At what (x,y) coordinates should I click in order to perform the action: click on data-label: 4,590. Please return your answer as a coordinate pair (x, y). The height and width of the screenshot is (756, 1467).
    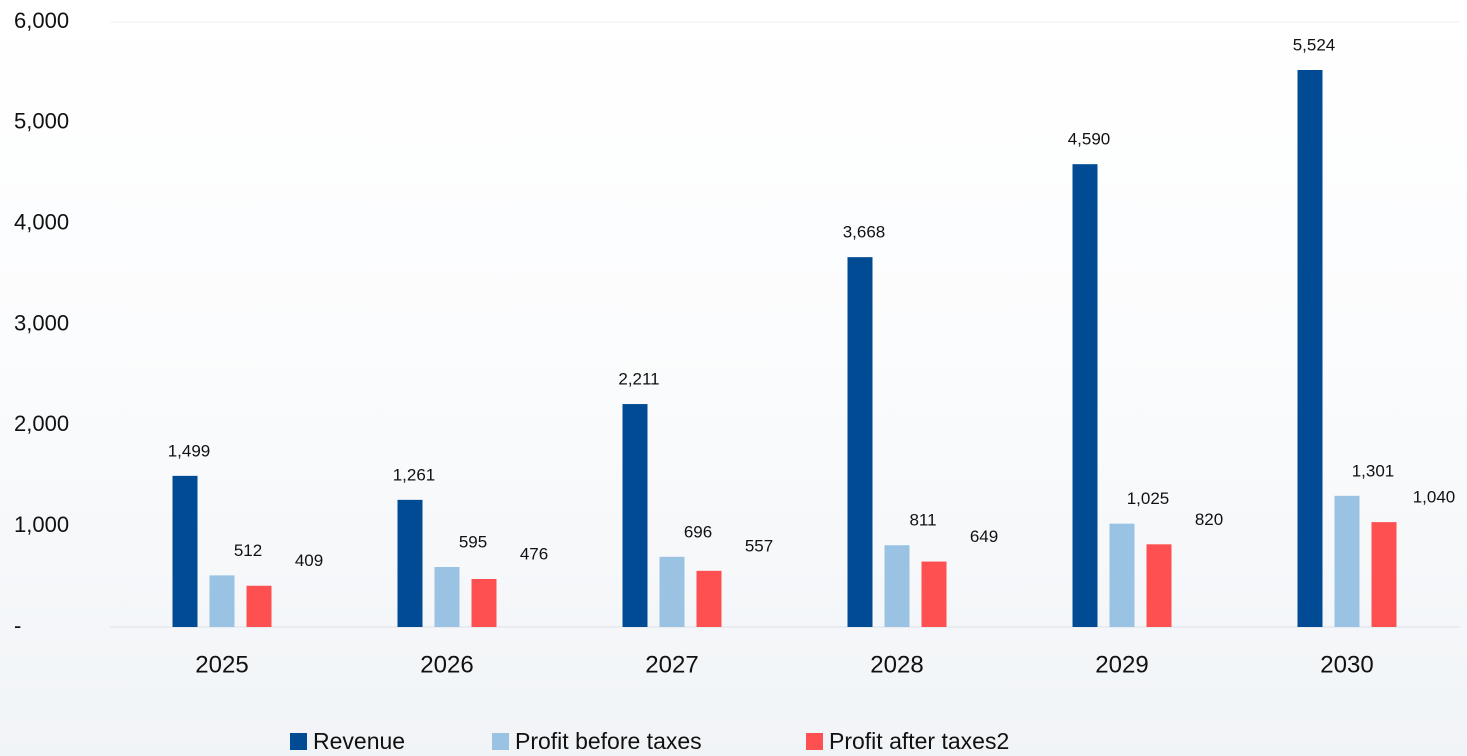
    Looking at the image, I should click on (1089, 139).